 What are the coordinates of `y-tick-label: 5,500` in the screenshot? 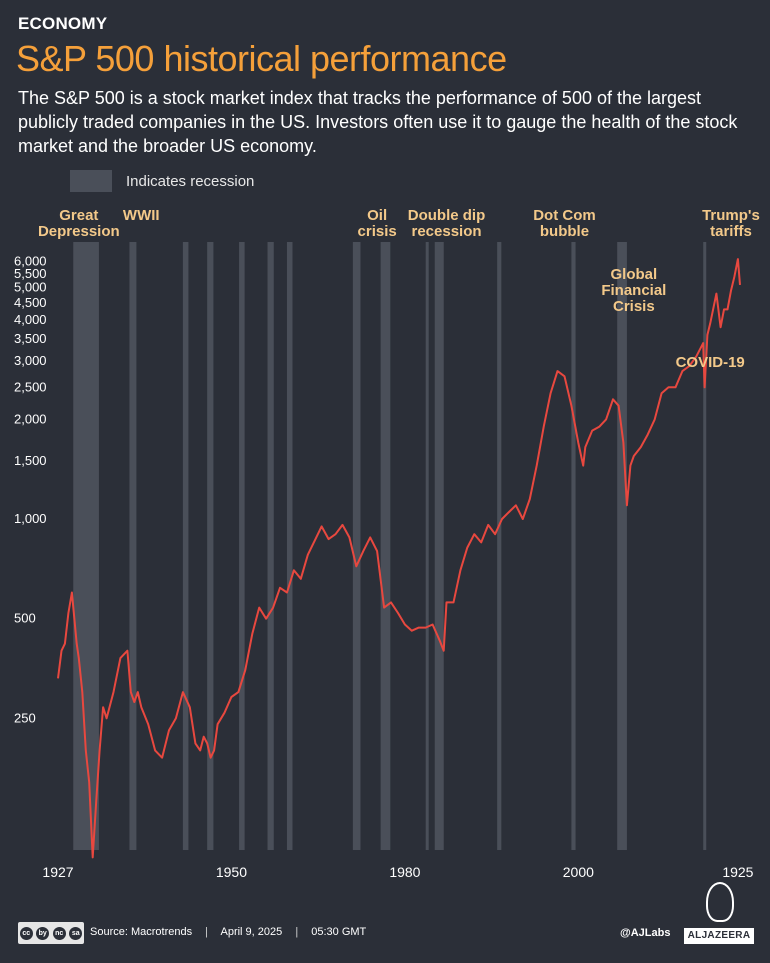 It's located at (30, 273).